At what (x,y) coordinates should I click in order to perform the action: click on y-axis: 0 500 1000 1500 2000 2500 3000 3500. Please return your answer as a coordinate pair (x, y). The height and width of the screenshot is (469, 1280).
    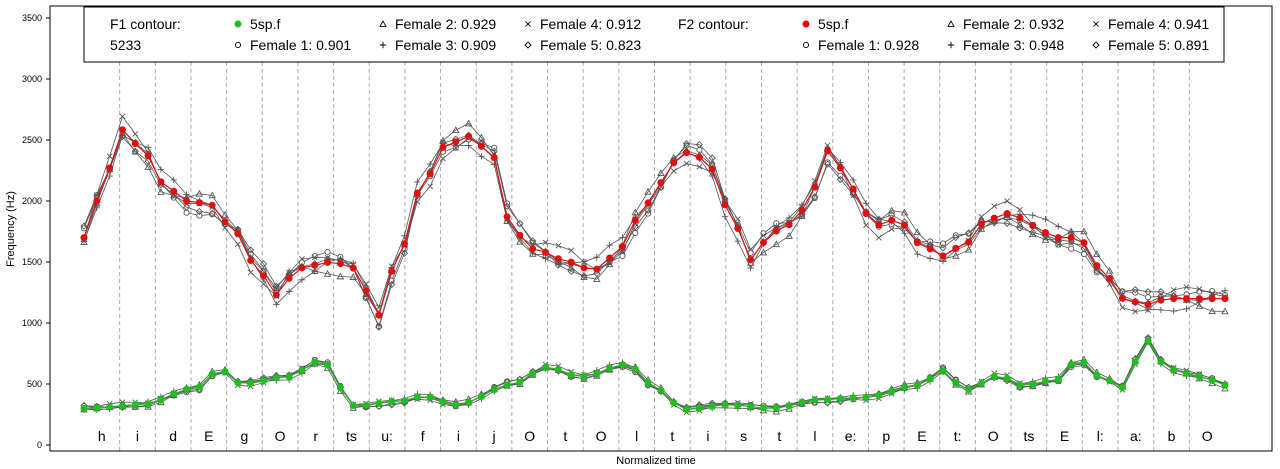
    Looking at the image, I should click on (36, 231).